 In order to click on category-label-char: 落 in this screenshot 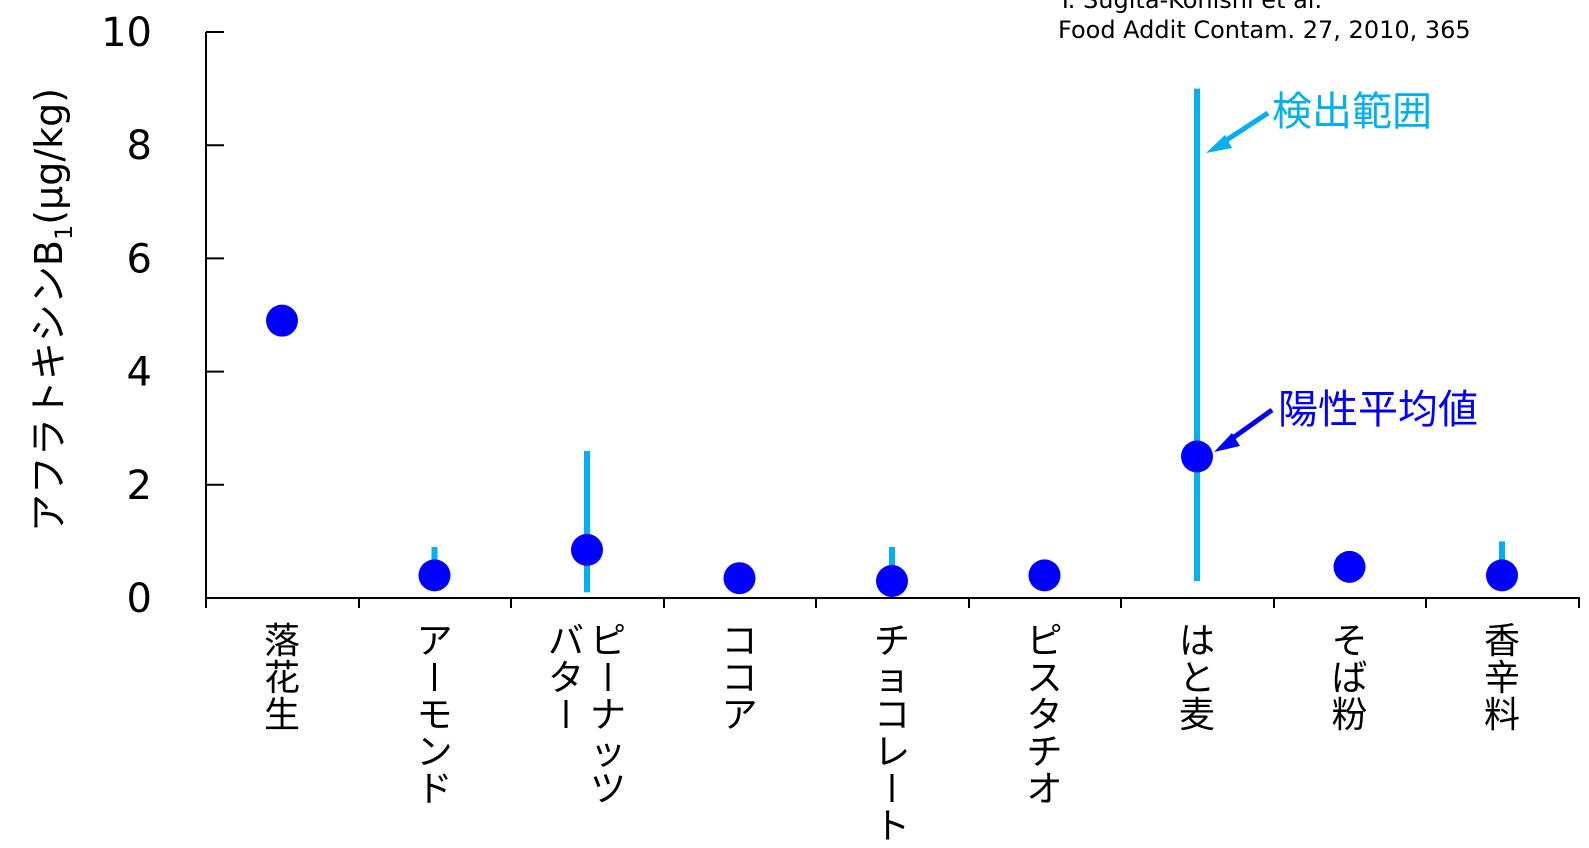, I will do `click(282, 641)`.